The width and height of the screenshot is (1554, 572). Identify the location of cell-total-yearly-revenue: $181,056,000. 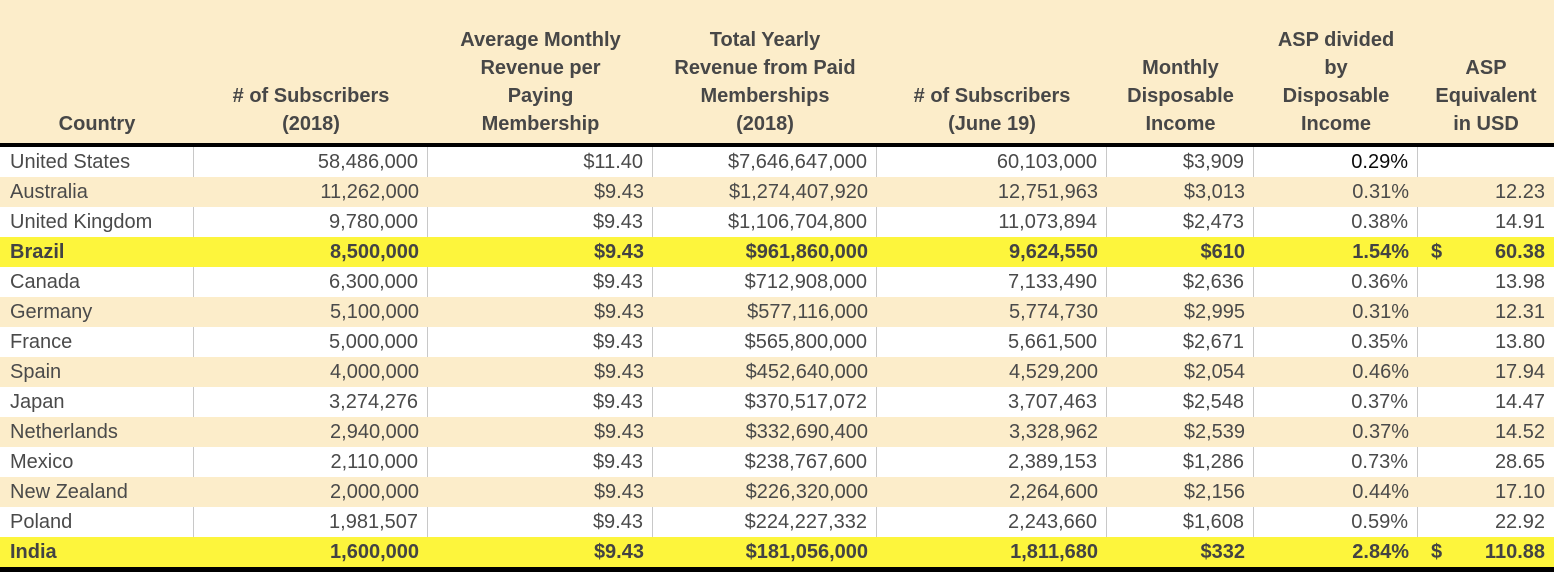
(806, 552).